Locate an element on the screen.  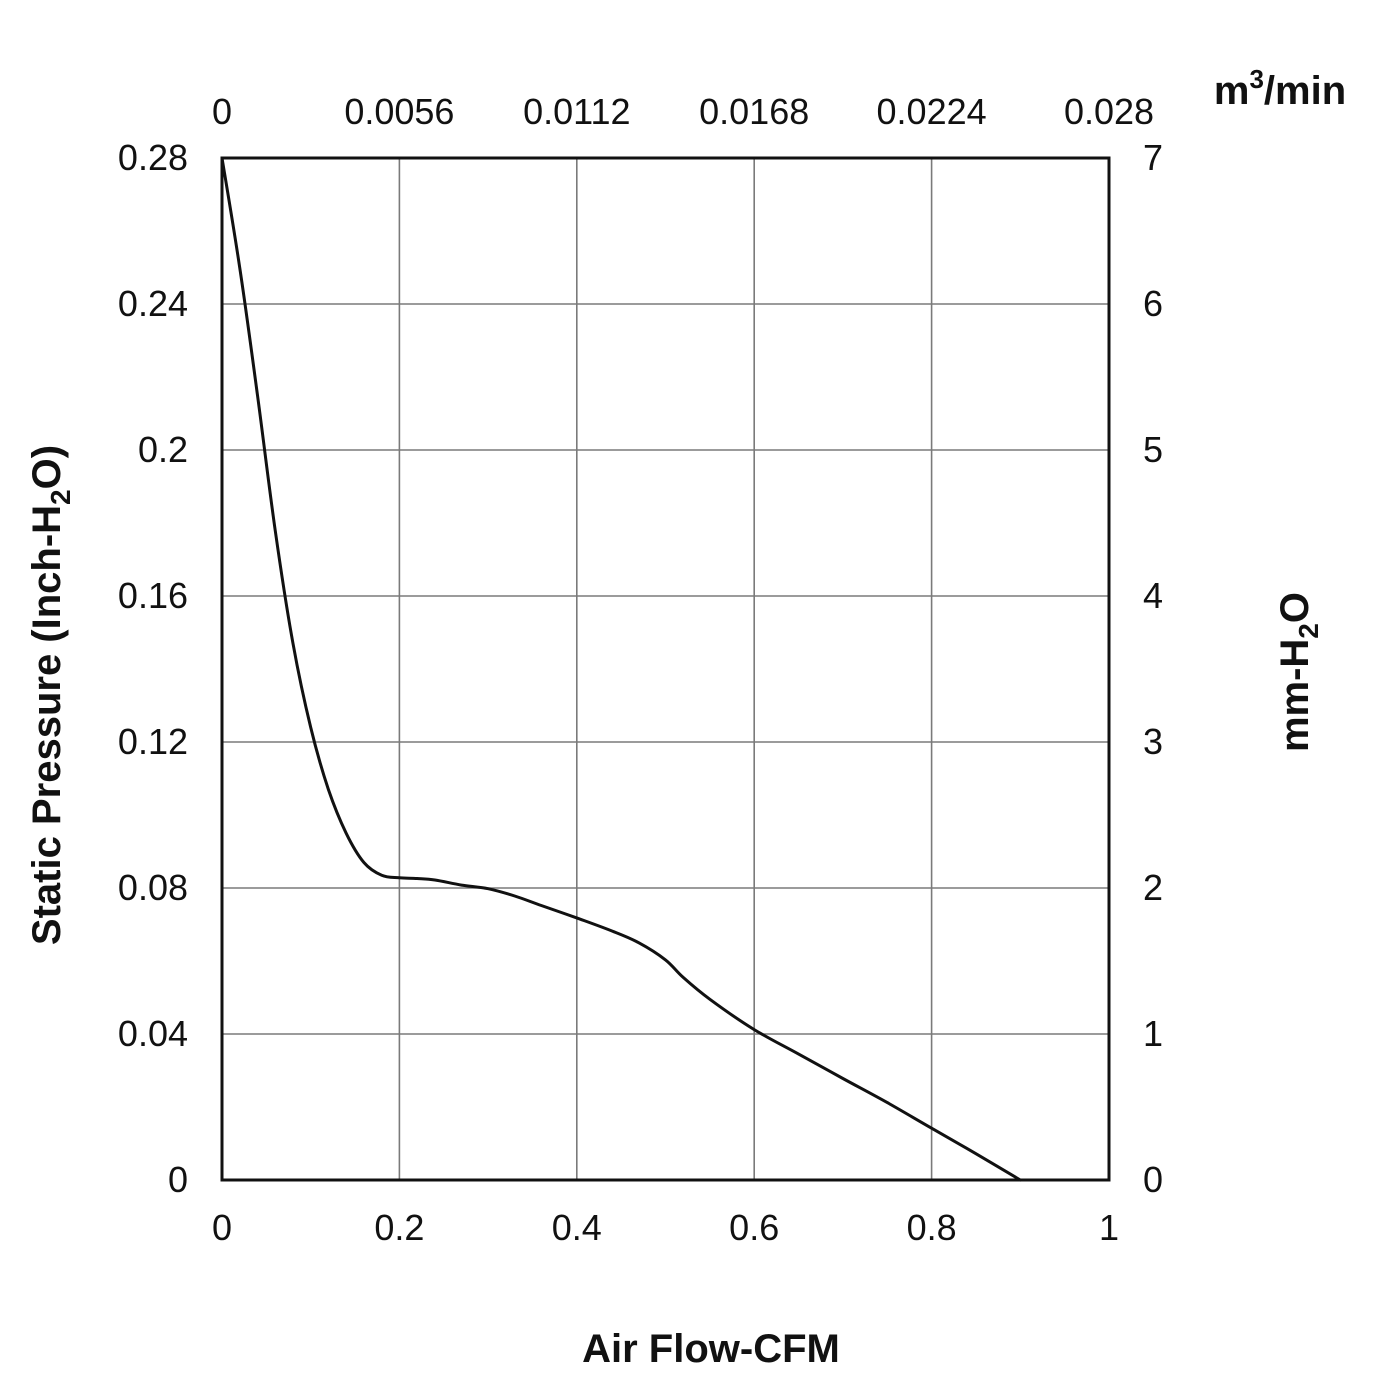
right-axis-title-end: O is located at coordinates (1295, 607).